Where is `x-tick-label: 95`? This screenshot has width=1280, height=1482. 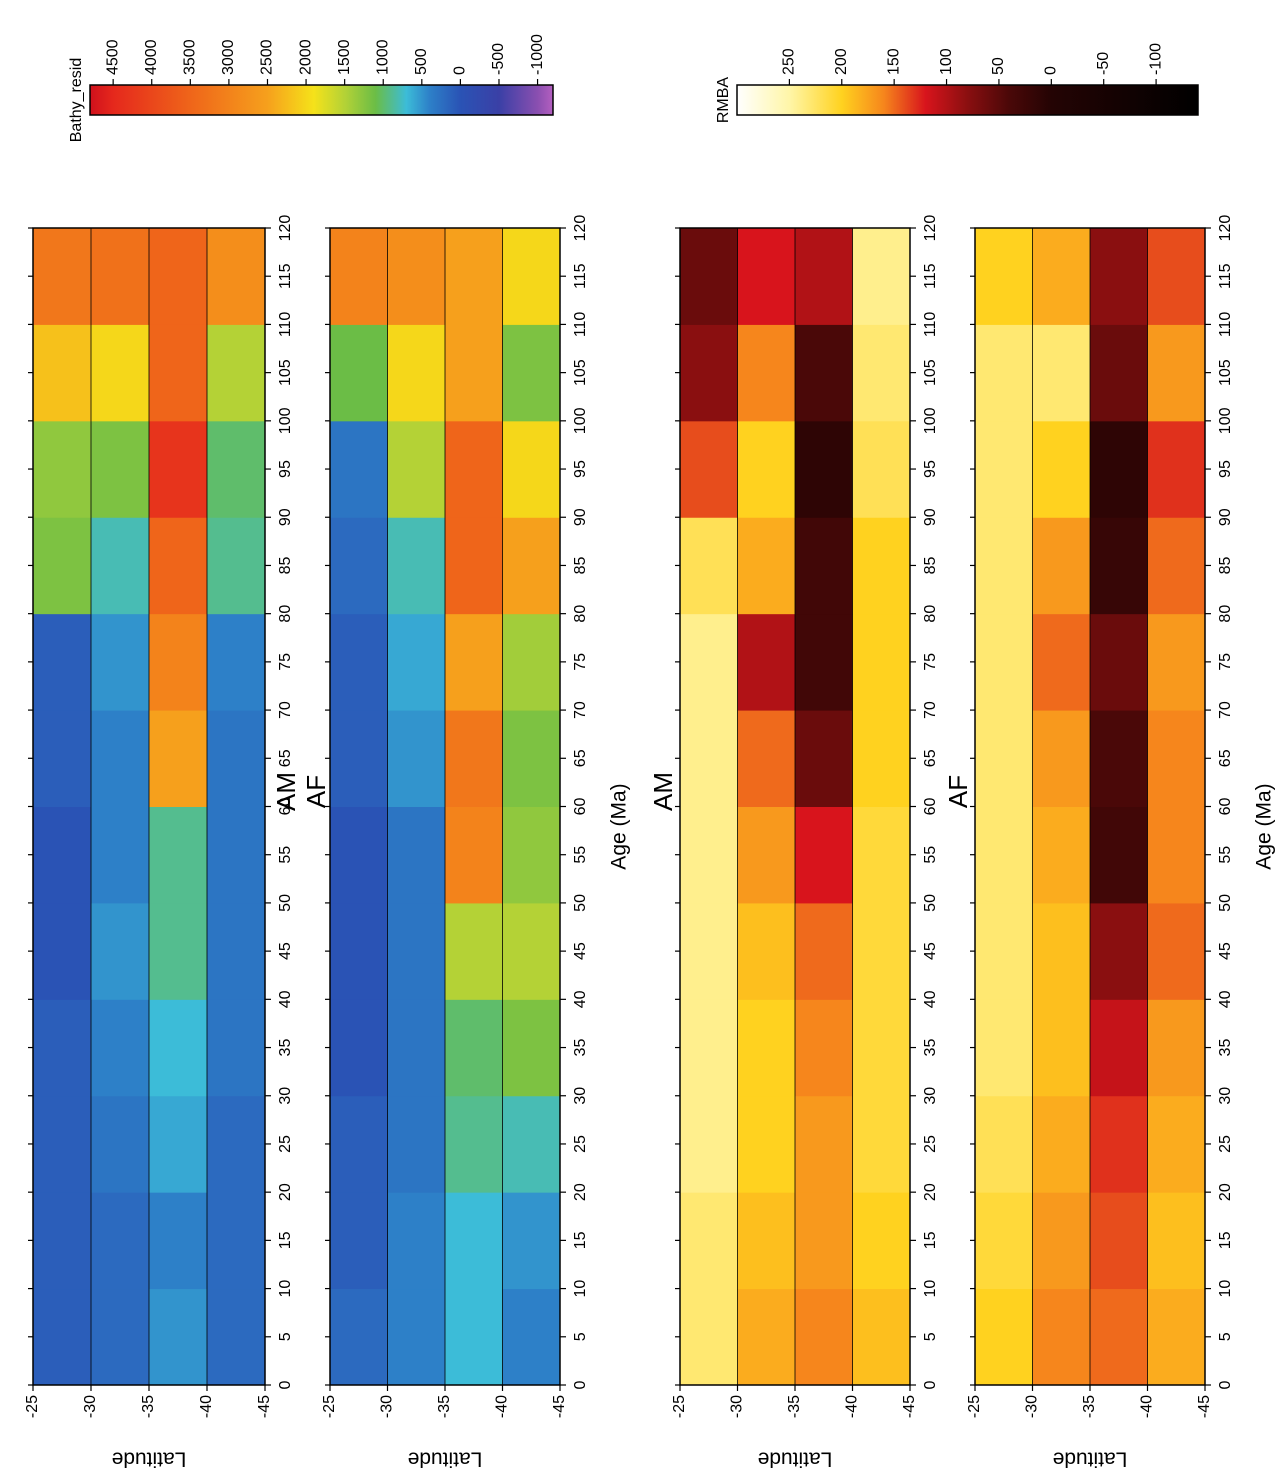 x-tick-label: 95 is located at coordinates (285, 469).